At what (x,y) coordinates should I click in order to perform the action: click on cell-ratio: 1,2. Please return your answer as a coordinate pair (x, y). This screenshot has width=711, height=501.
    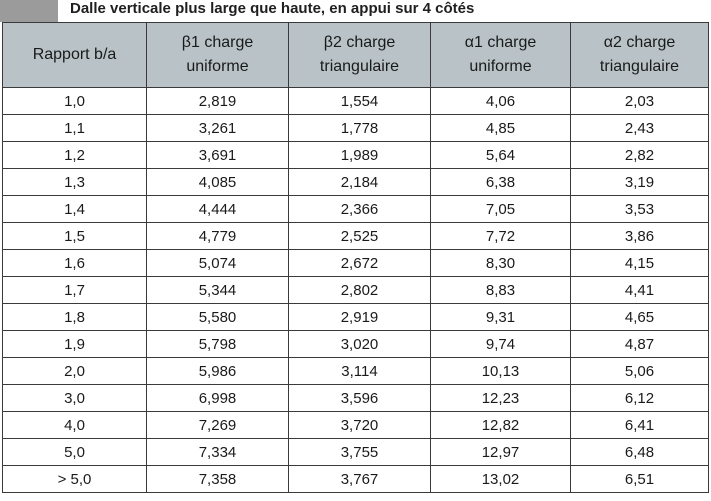
    Looking at the image, I should click on (74, 155).